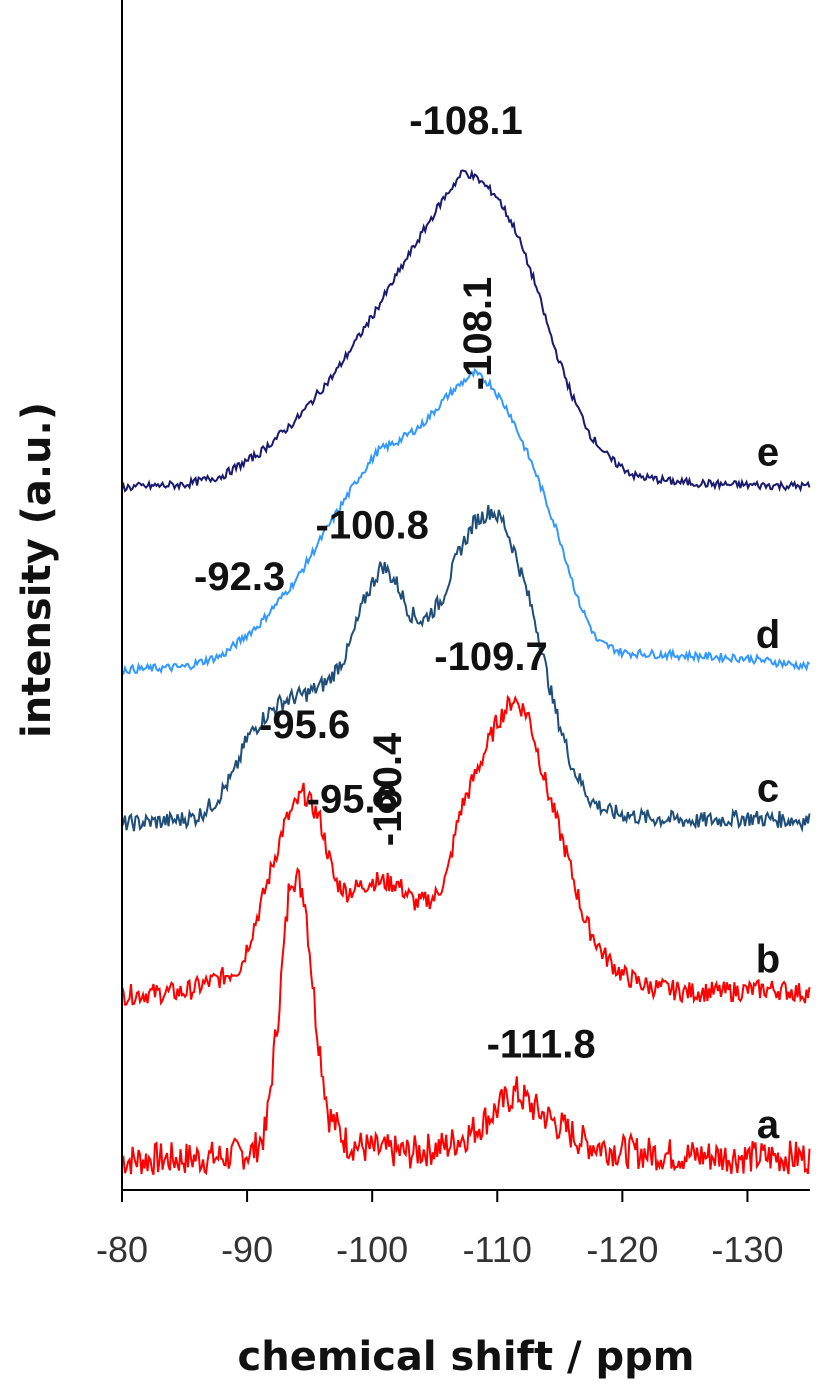 The image size is (824, 1397). Describe the element at coordinates (622, 1249) in the screenshot. I see `x-tick-label: -120` at that location.